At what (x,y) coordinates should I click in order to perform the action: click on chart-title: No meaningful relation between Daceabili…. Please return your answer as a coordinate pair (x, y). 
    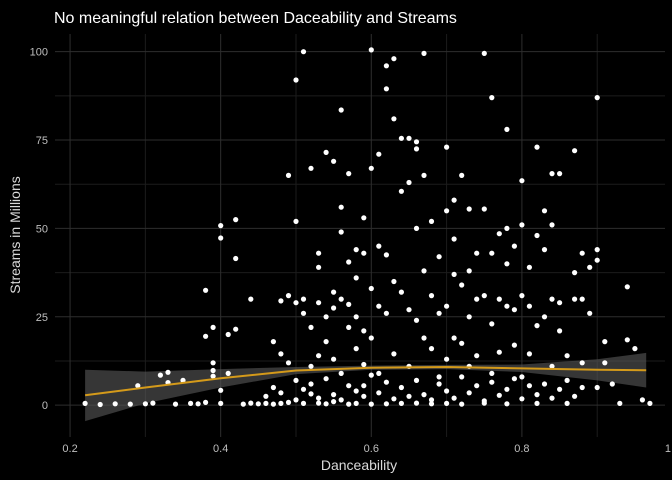
    Looking at the image, I should click on (255, 18).